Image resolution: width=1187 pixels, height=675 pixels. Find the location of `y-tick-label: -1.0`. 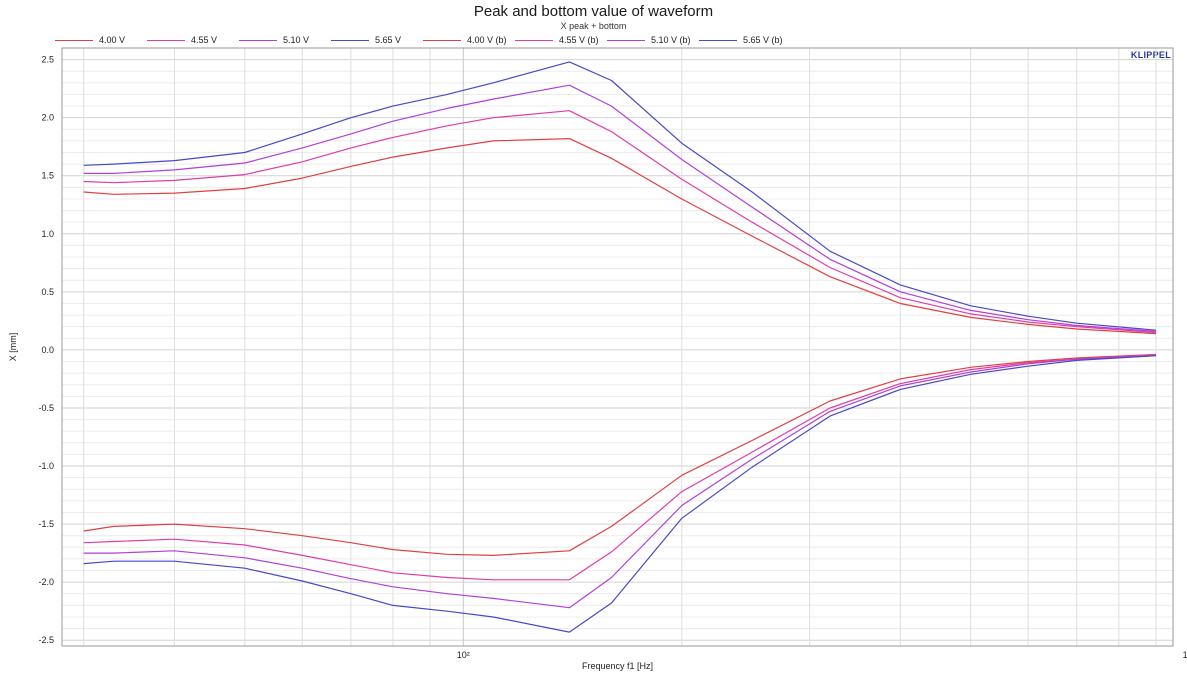

y-tick-label: -1.0 is located at coordinates (46, 466).